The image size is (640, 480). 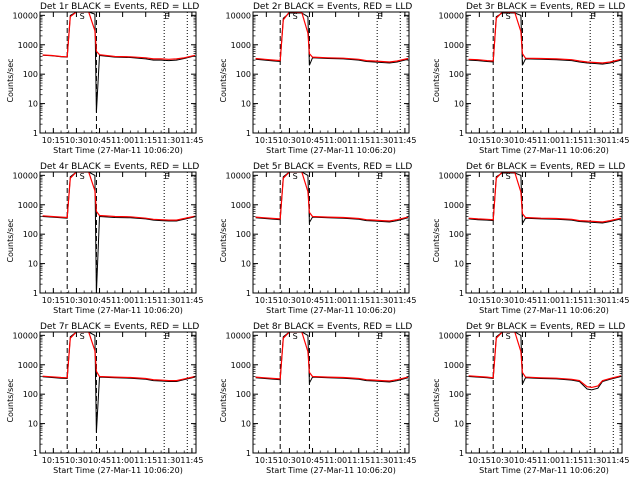 I want to click on panel-title: Det 7r BLACK = Events, RED = LLD, so click(x=119, y=327).